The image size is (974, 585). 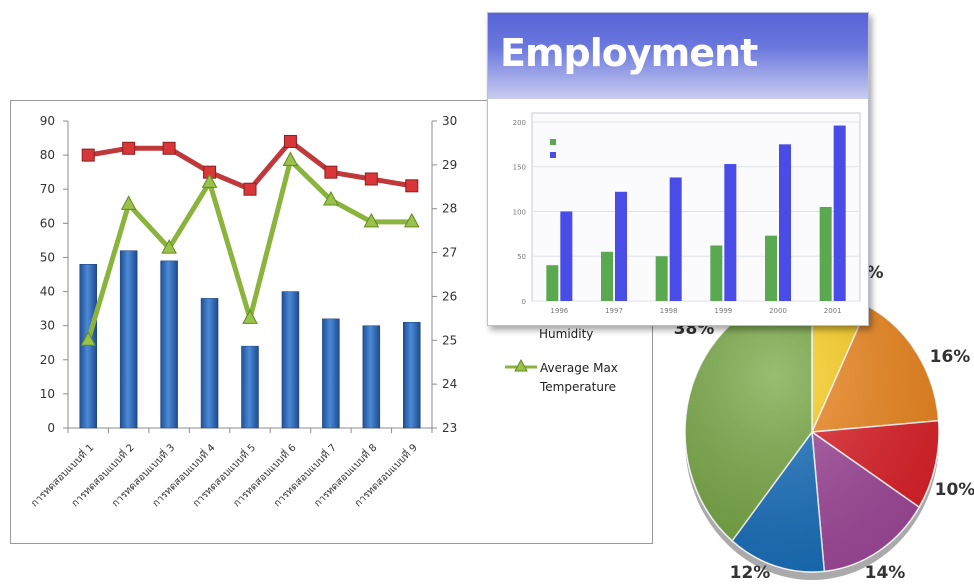 What do you see at coordinates (47, 360) in the screenshot?
I see `y-left-tick-label: 20` at bounding box center [47, 360].